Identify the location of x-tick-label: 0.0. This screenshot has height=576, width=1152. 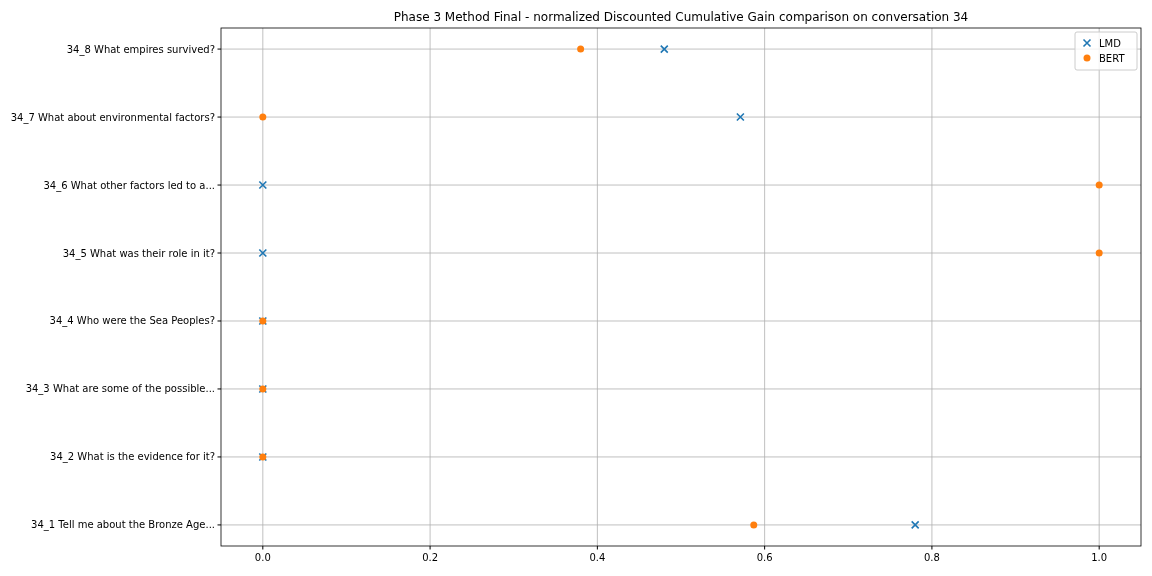
(262, 557).